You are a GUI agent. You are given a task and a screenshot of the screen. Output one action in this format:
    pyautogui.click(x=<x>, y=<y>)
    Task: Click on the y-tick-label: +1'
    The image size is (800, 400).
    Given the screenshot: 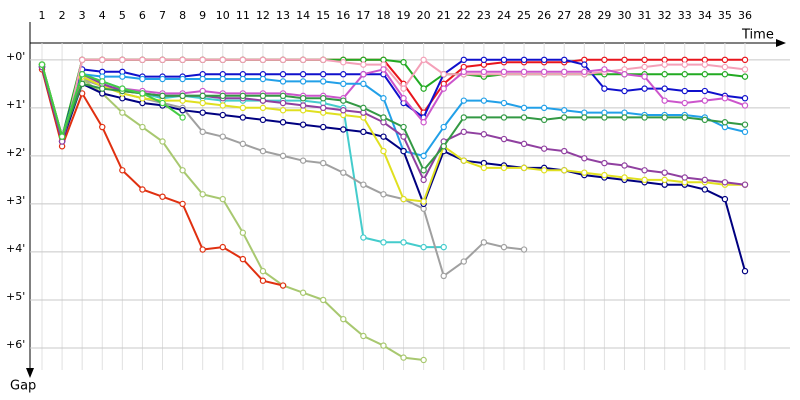 What is the action you would take?
    pyautogui.click(x=15, y=104)
    